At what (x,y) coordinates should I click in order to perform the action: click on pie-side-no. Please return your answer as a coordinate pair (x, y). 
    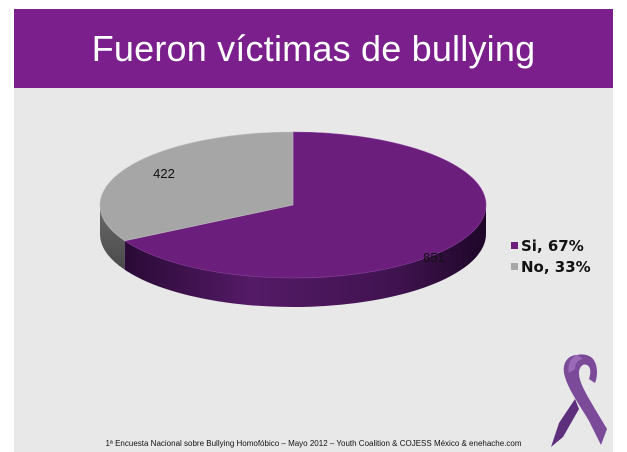
    Looking at the image, I should click on (112, 237).